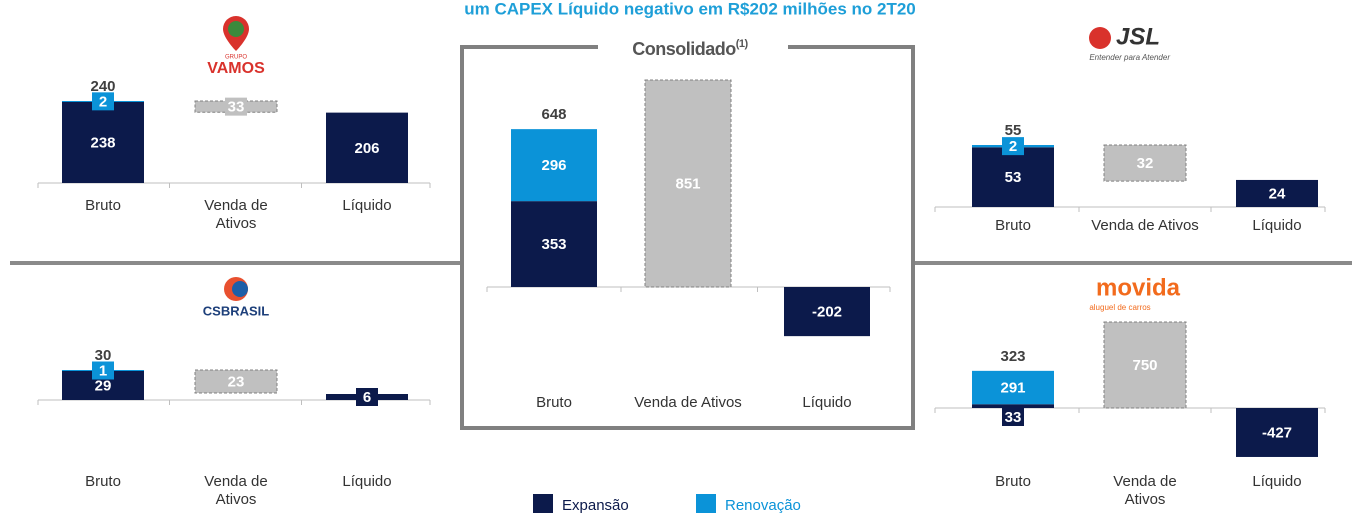 The image size is (1357, 513). I want to click on data-label: 353, so click(553, 244).